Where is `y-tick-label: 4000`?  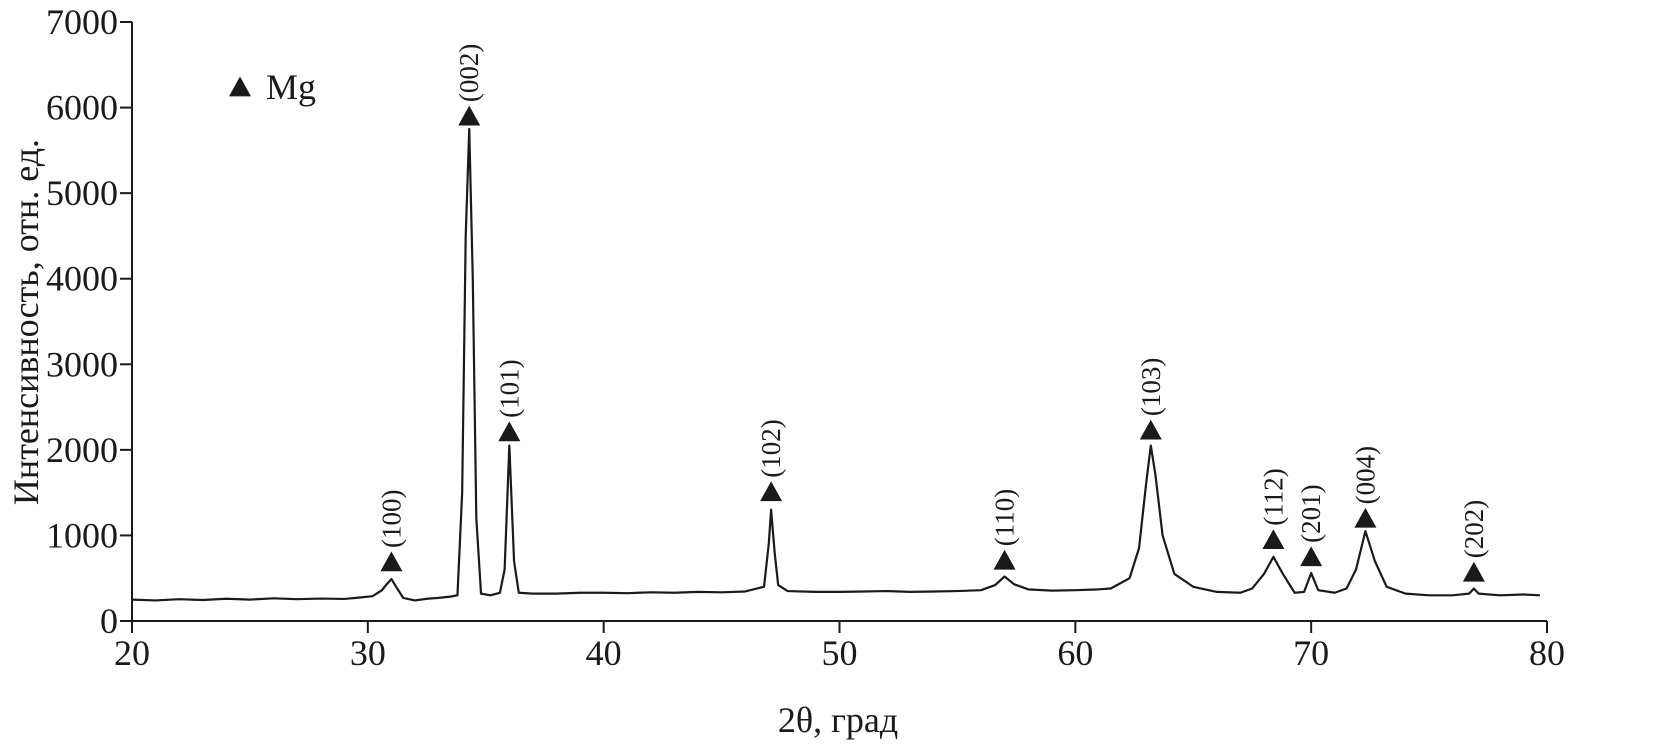
y-tick-label: 4000 is located at coordinates (82, 279).